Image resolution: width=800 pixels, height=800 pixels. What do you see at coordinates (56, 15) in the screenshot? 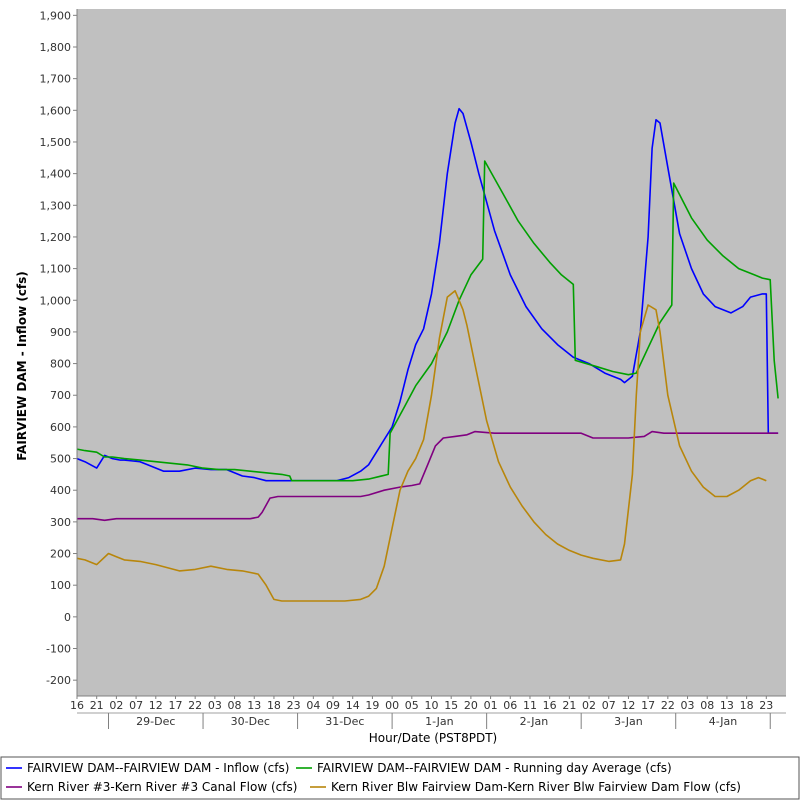
I see `y-tick-label: 1,900` at bounding box center [56, 15].